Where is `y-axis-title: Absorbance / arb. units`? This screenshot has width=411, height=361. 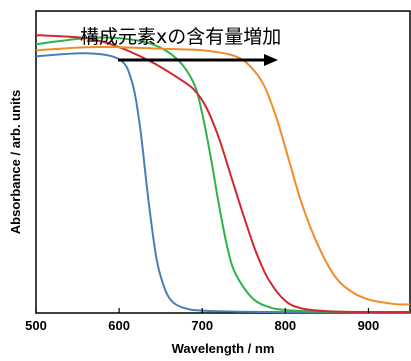 y-axis-title: Absorbance / arb. units is located at coordinates (15, 162).